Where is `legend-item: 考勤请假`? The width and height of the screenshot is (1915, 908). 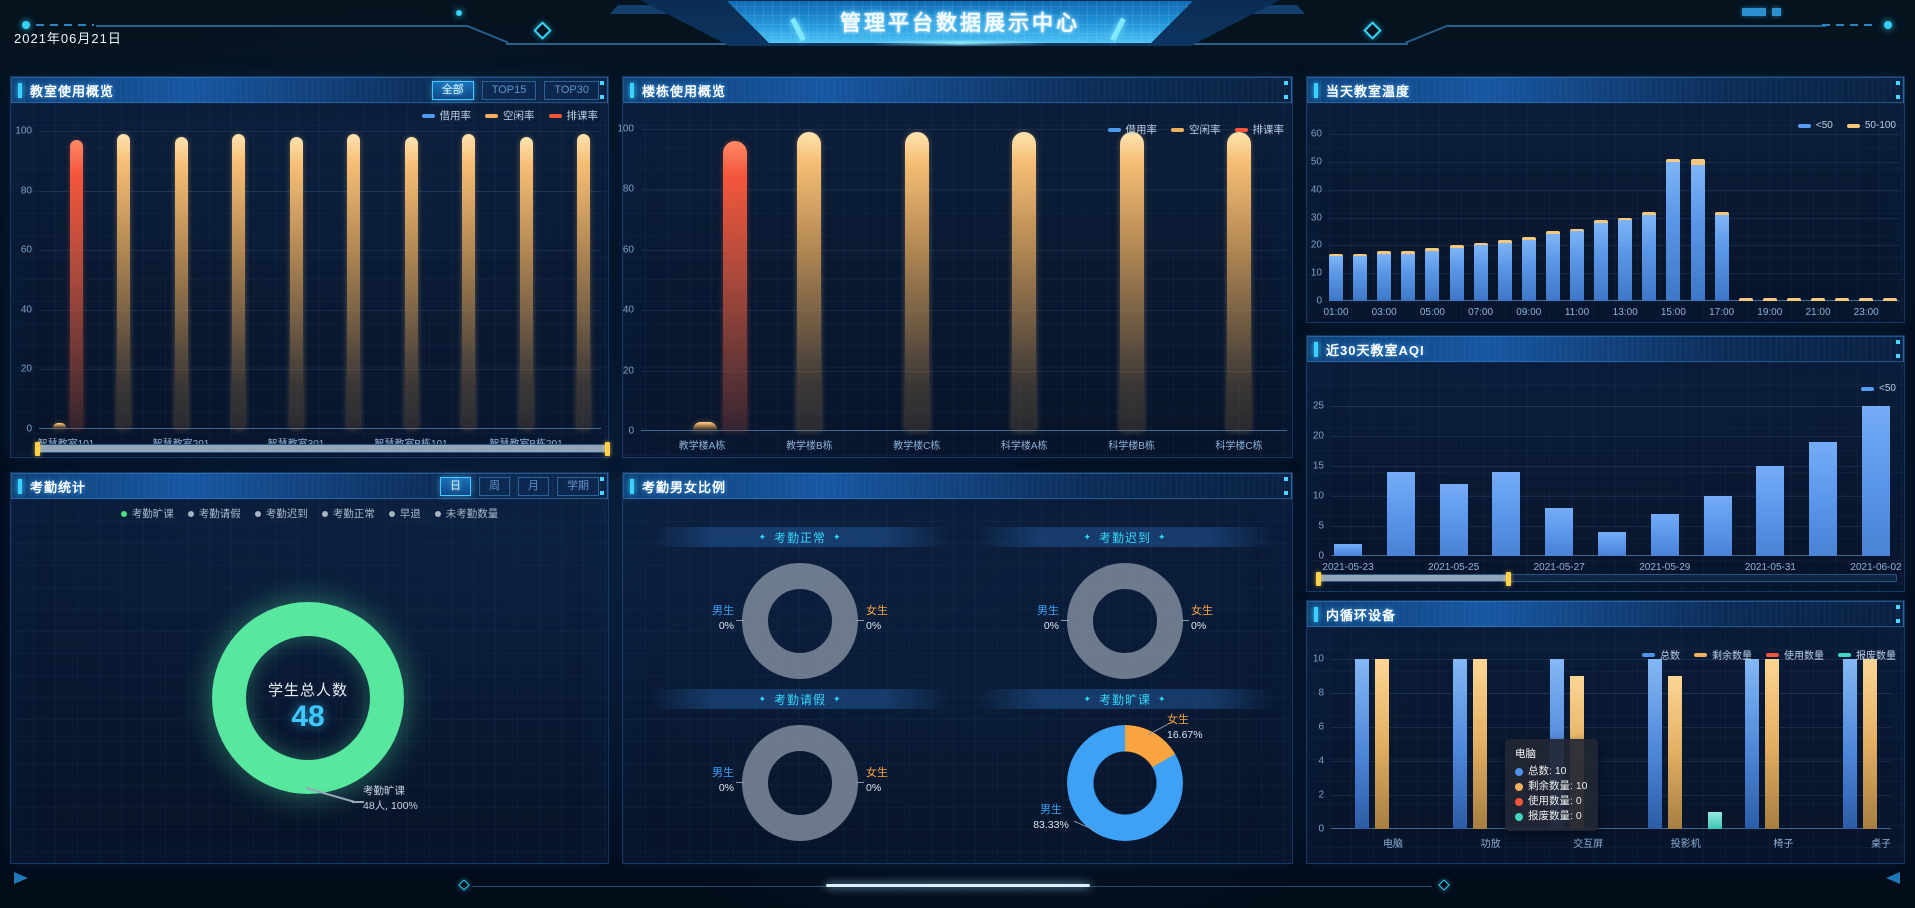
legend-item: 考勤请假 is located at coordinates (214, 513).